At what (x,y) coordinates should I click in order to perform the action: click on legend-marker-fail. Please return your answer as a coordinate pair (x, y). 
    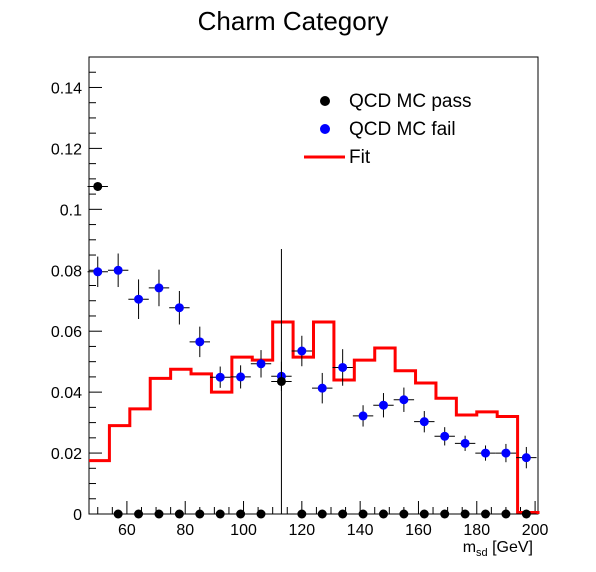
    Looking at the image, I should click on (325, 129).